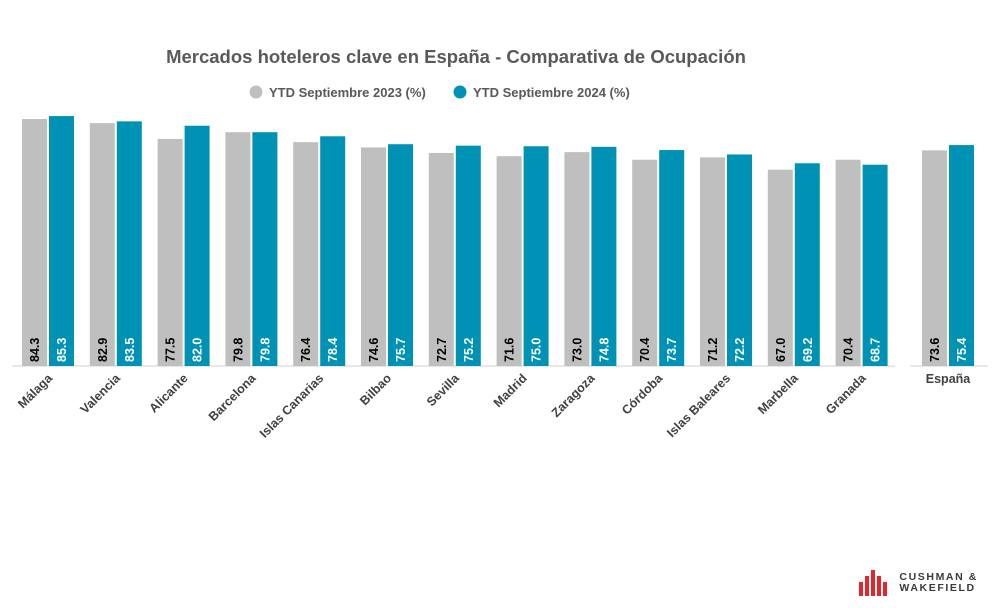  What do you see at coordinates (537, 350) in the screenshot?
I see `bar-label-madrid-2024: 75.0` at bounding box center [537, 350].